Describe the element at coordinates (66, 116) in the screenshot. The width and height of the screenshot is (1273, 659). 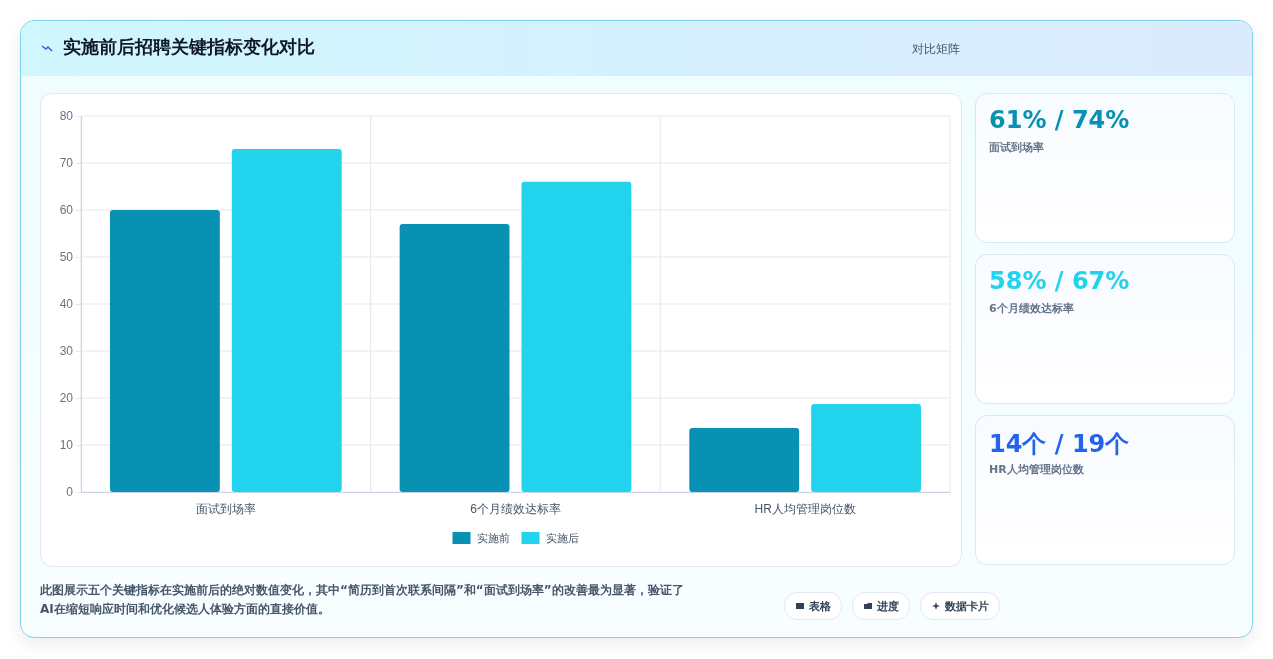
I see `y-tick-label: 80` at that location.